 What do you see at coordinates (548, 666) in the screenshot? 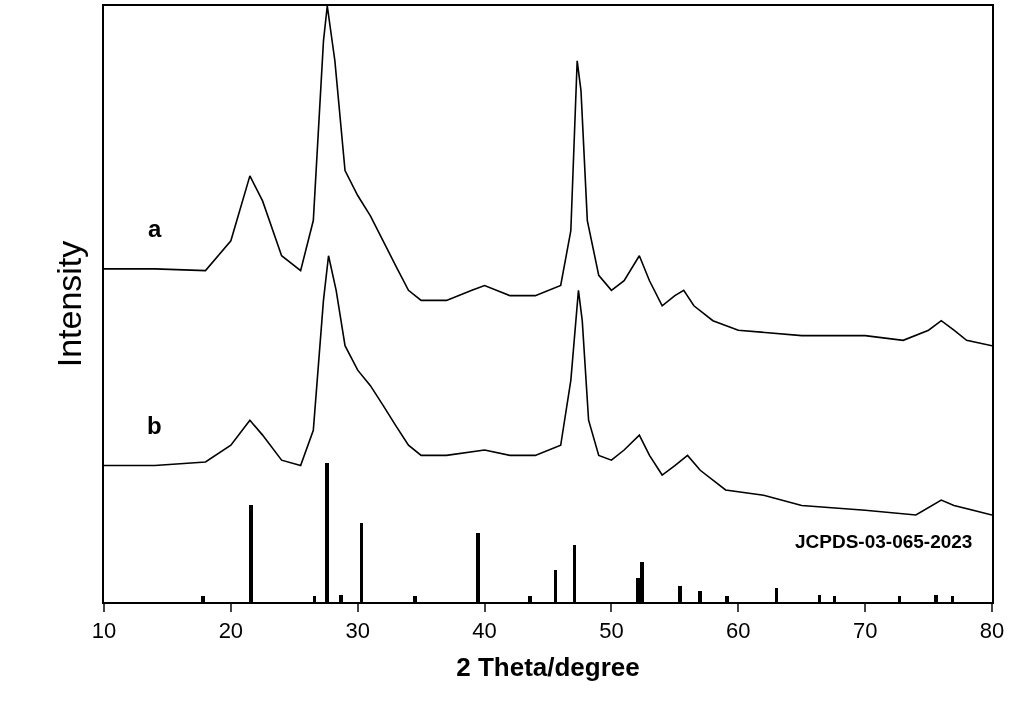
I see `x-axis-title: 2 Theta/degree` at bounding box center [548, 666].